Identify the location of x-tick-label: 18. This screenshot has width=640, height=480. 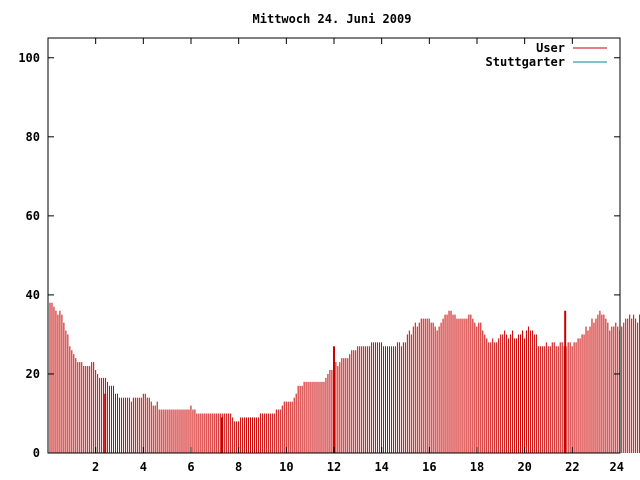
(477, 467).